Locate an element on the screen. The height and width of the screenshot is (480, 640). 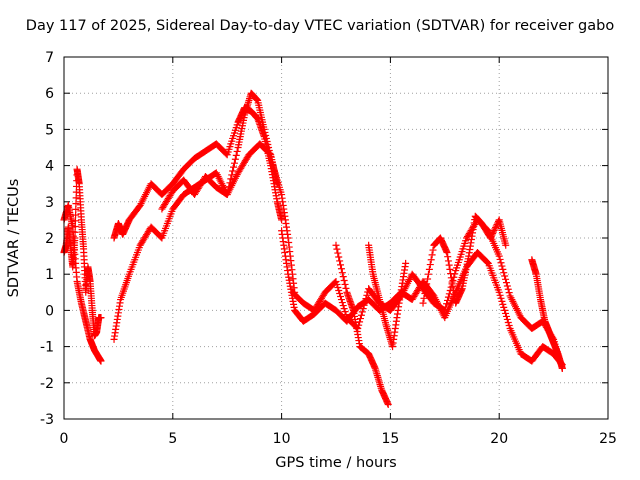
series-trace-k is located at coordinates (547, 314).